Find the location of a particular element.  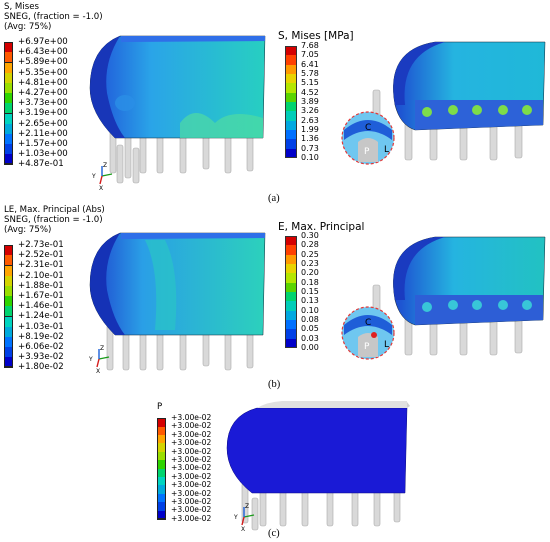

legend-value: +5.35e+00 is located at coordinates (43, 72).